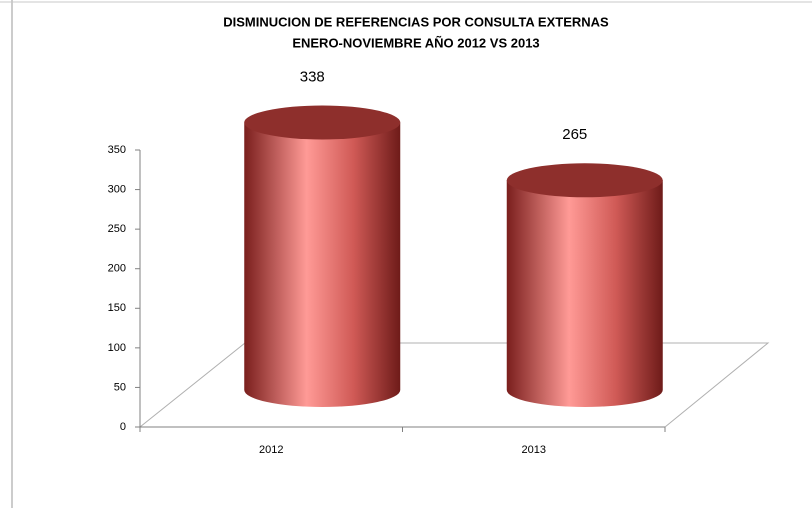  I want to click on y-tick-label: 150, so click(117, 308).